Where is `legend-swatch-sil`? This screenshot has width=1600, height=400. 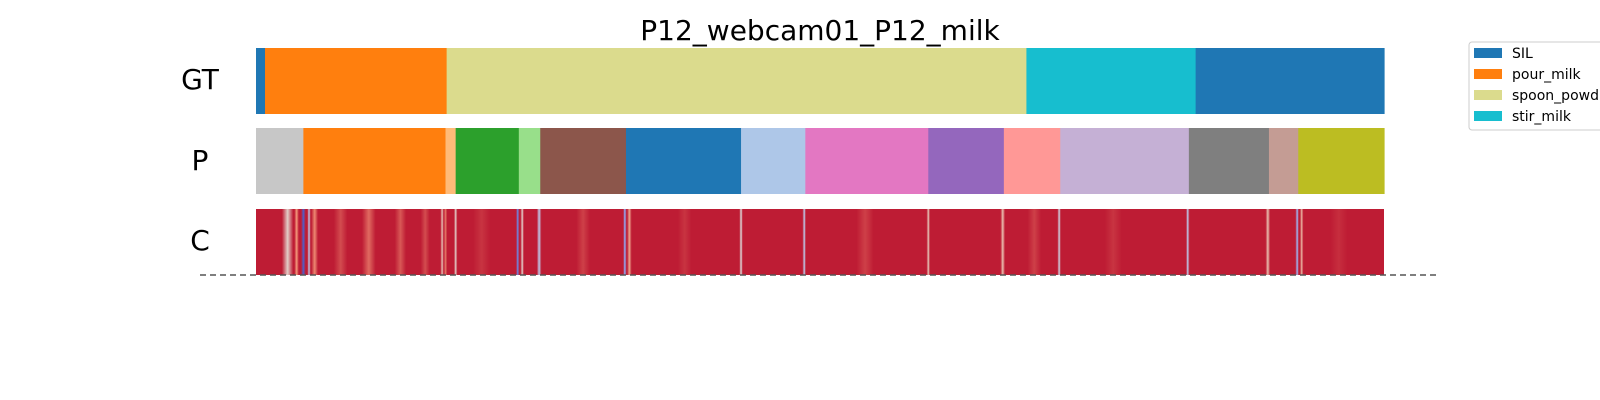
legend-swatch-sil is located at coordinates (1488, 53).